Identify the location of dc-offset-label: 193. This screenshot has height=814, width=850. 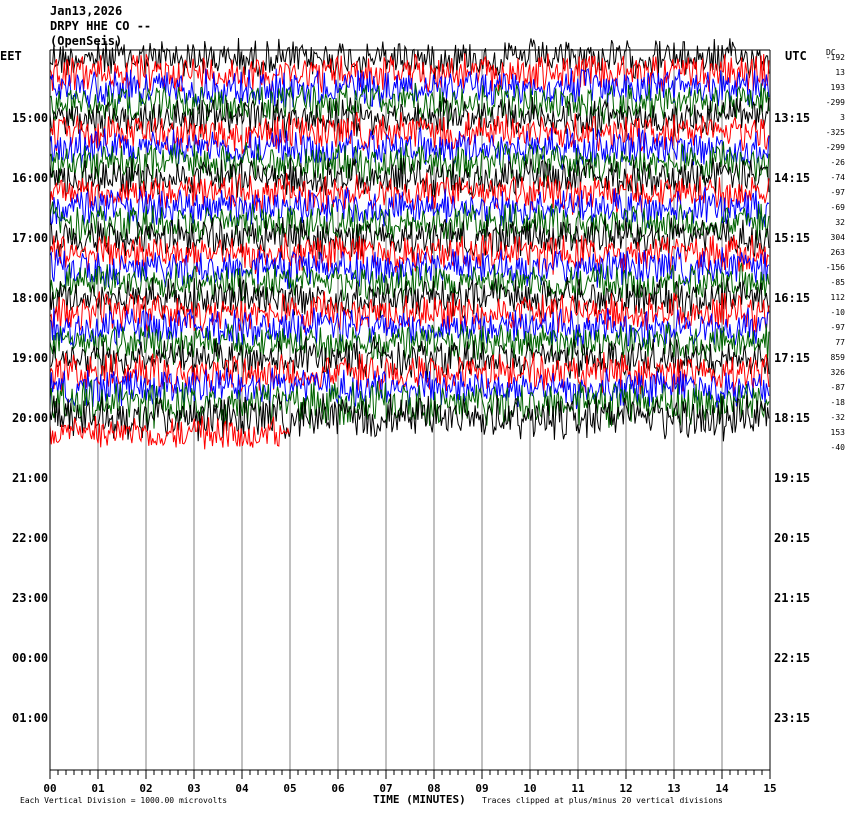
(838, 87).